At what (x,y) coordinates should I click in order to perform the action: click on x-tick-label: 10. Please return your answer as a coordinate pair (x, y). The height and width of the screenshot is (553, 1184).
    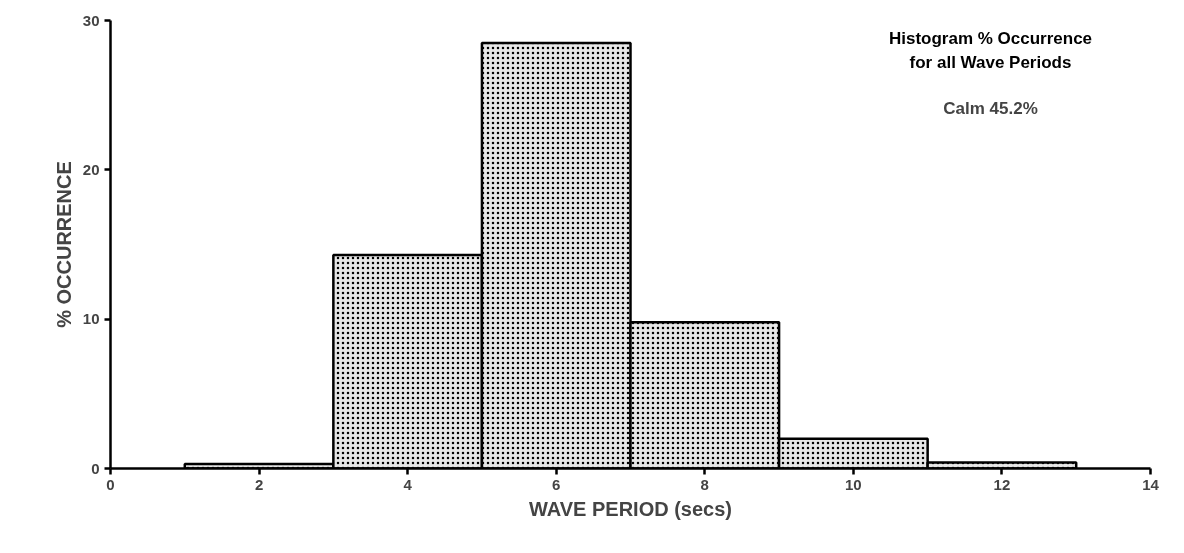
    Looking at the image, I should click on (853, 484).